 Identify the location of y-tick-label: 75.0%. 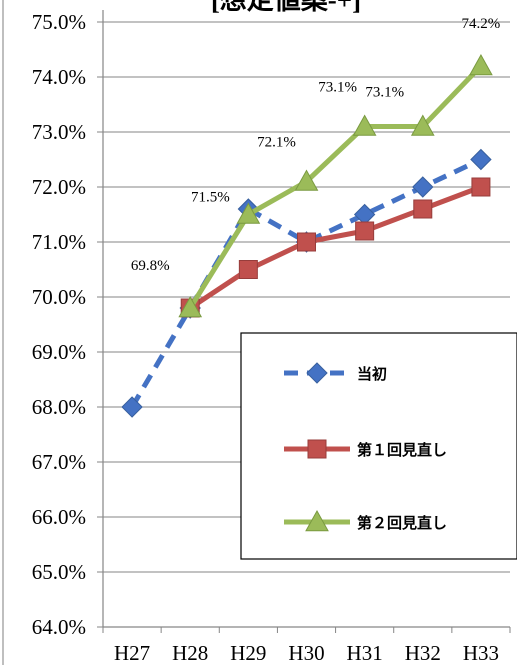
(59, 22).